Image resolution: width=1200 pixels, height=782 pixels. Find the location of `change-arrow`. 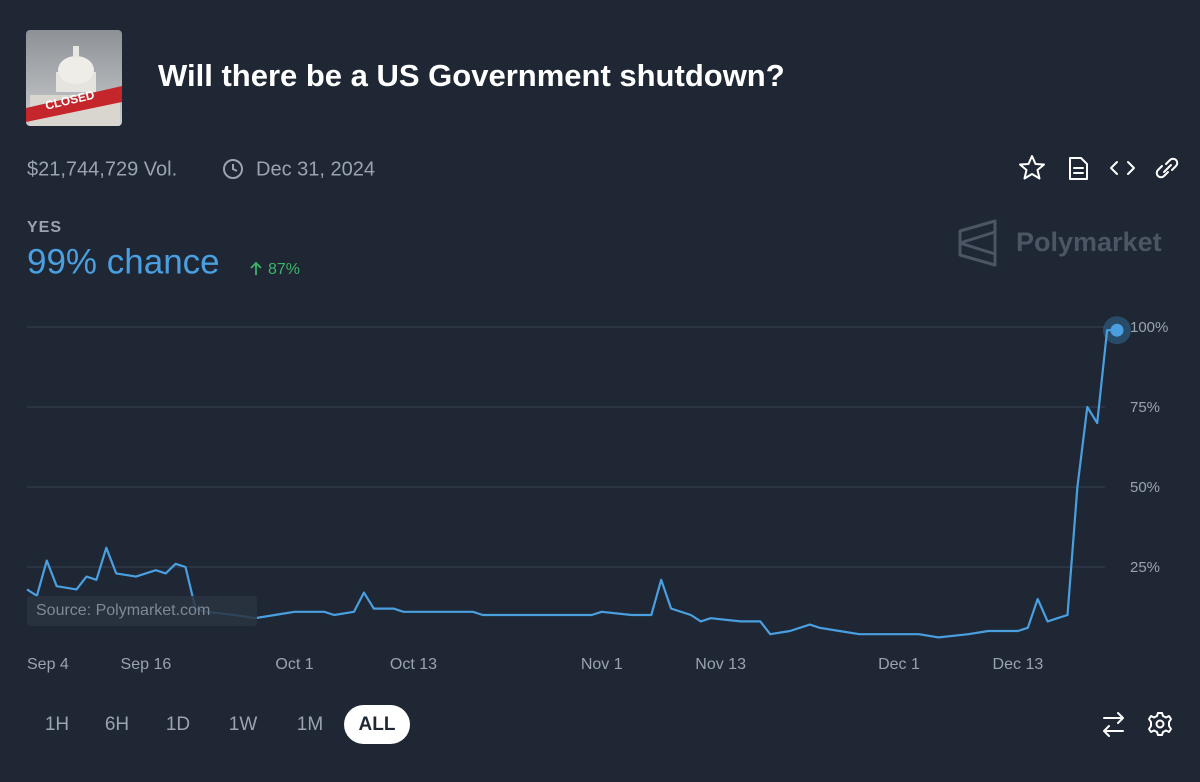

change-arrow is located at coordinates (256, 268).